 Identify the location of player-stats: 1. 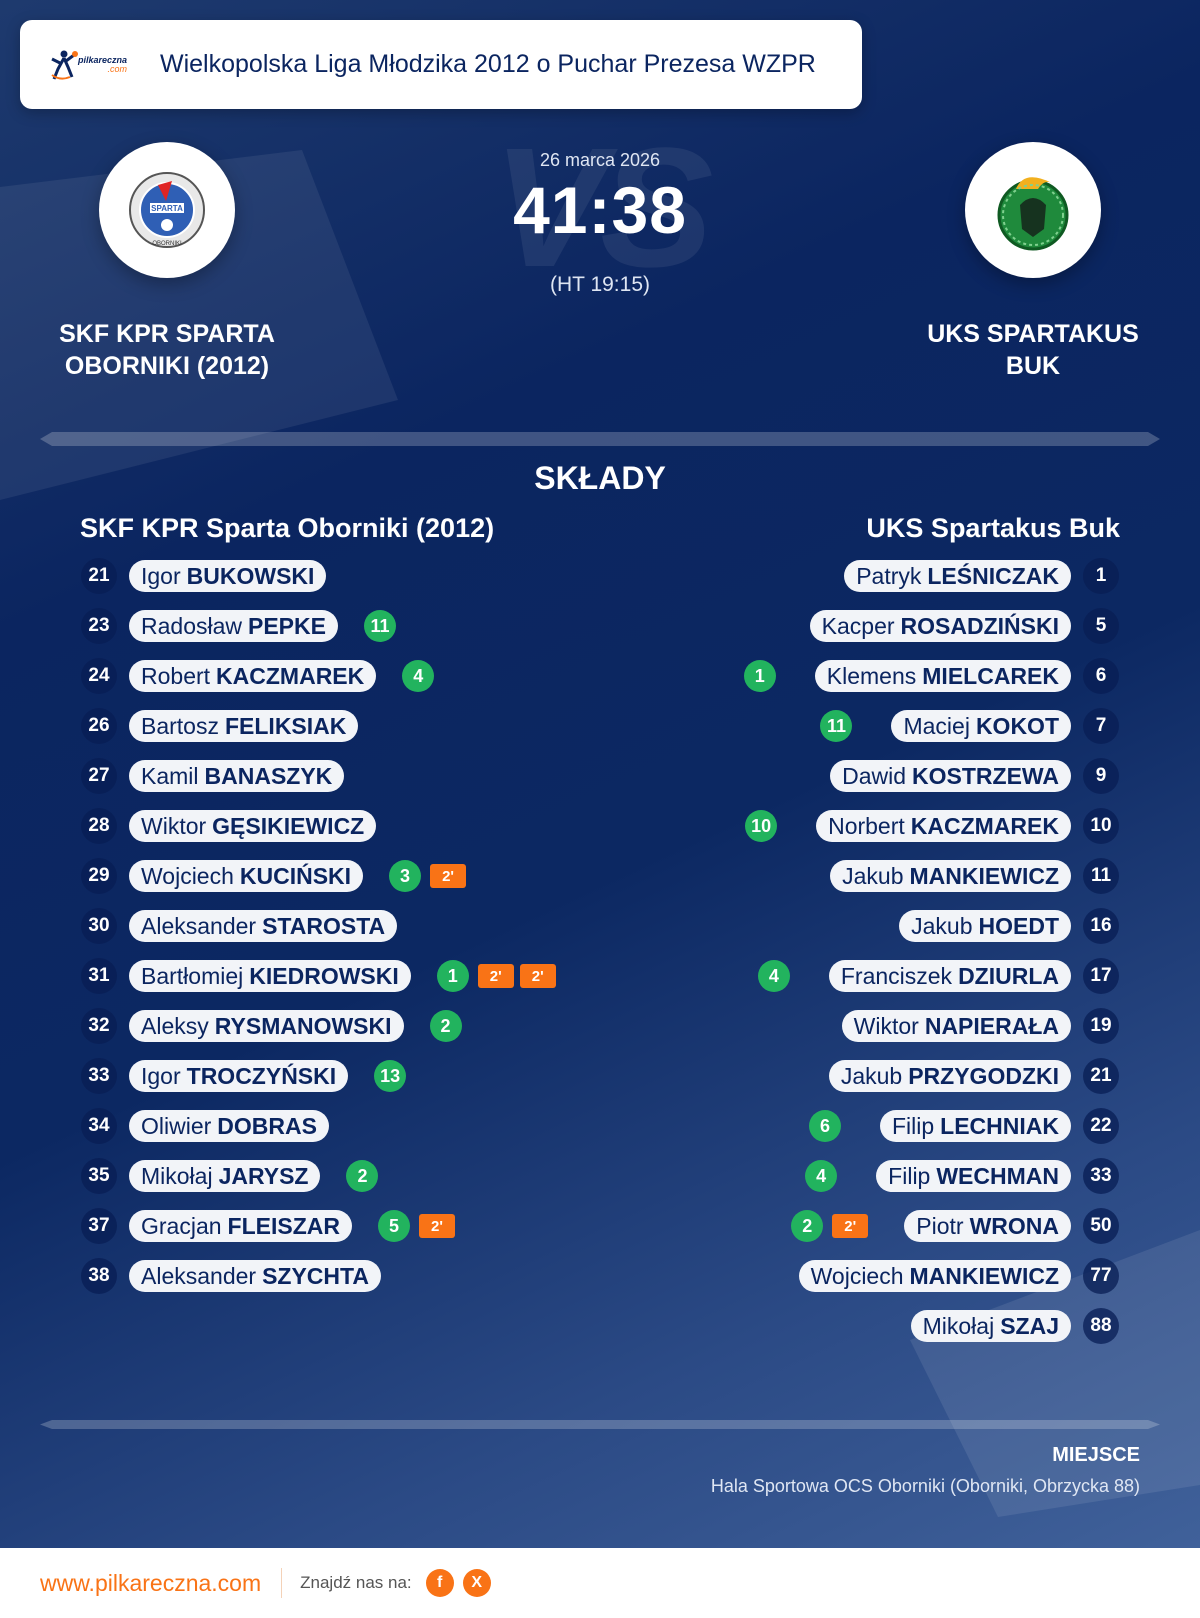
(761, 676).